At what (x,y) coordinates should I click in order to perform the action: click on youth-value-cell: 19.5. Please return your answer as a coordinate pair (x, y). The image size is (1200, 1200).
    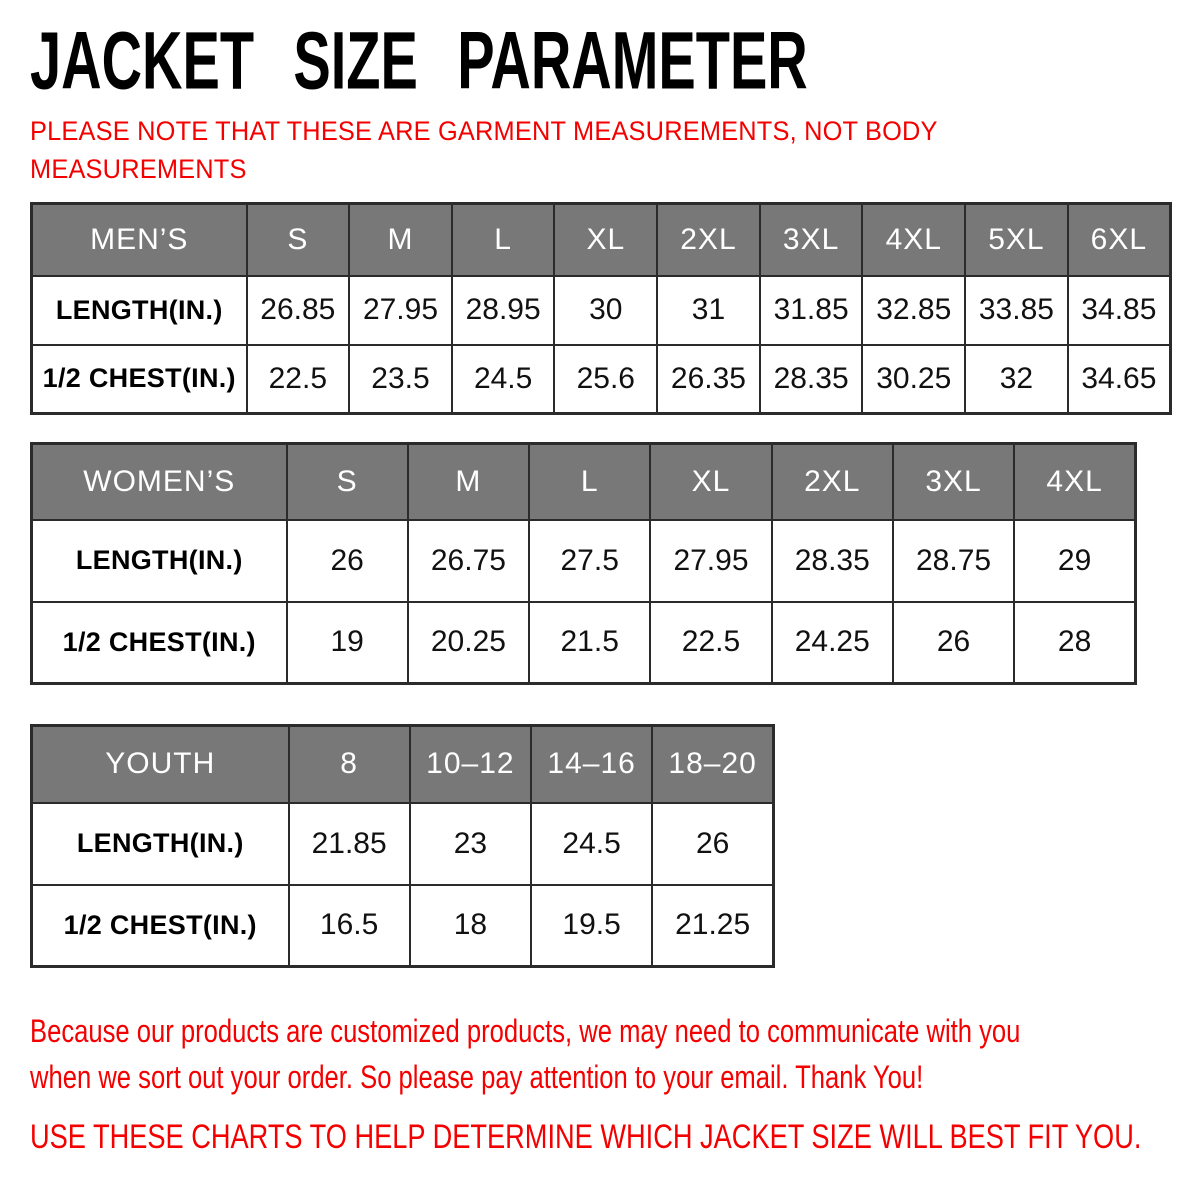
    Looking at the image, I should click on (591, 925).